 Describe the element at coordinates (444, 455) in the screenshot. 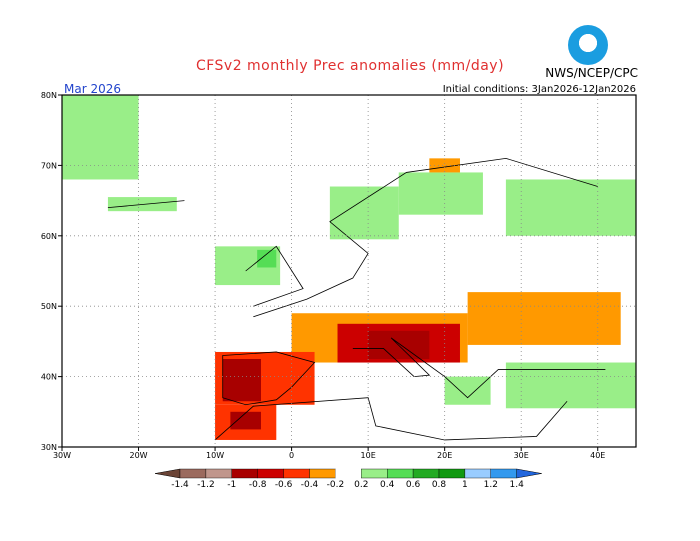

I see `lon-label: 20E` at that location.